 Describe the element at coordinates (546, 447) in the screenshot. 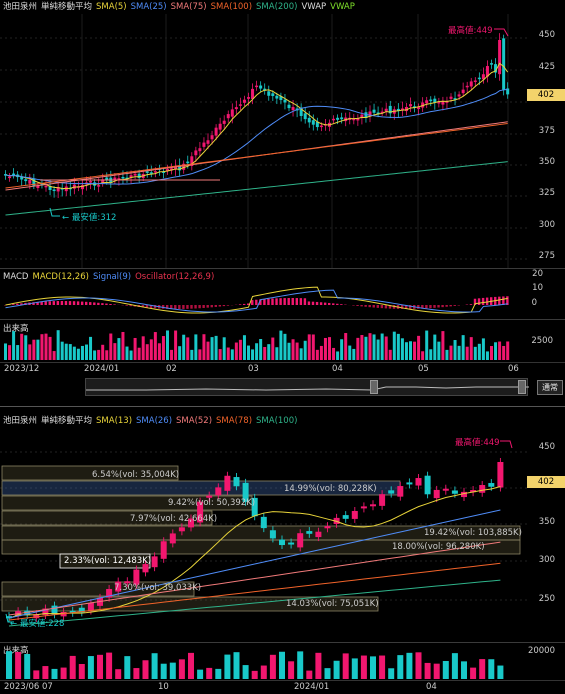

I see `y-tick: 450` at that location.